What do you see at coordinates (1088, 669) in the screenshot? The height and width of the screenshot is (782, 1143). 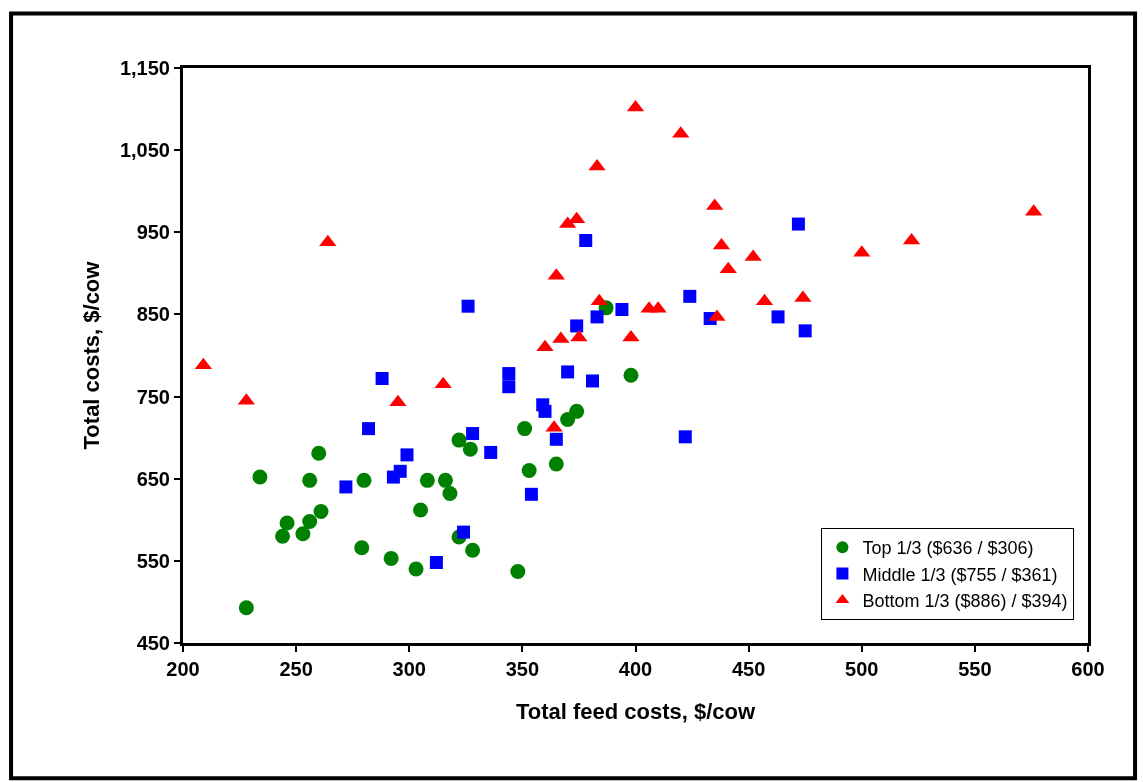 I see `x-tick-label: 600` at bounding box center [1088, 669].